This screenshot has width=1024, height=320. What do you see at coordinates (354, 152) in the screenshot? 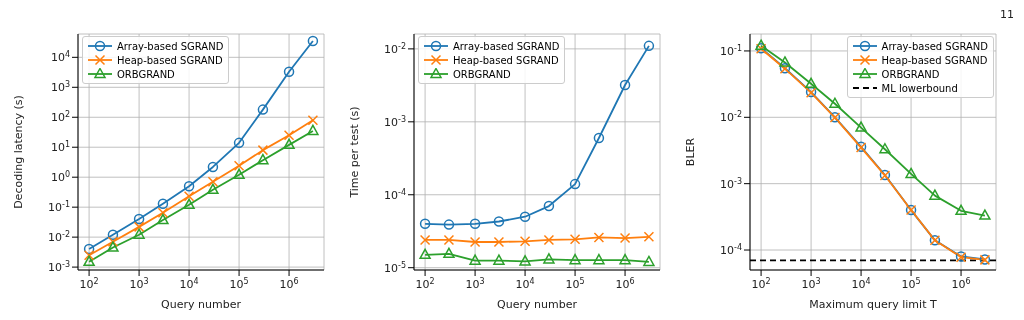
I see `y-axis-title: Time per test (s)` at bounding box center [354, 152].